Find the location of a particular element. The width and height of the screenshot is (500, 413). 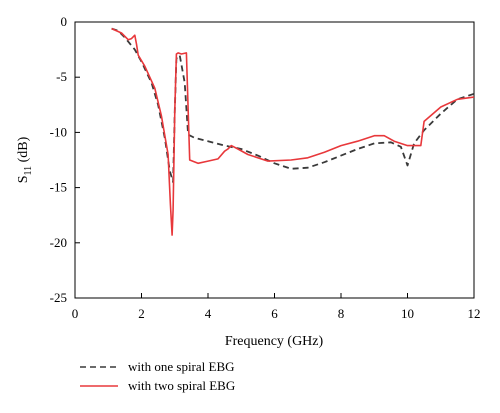

x-axis-ticks: 0 2 4 6 8 10 12 is located at coordinates (276, 307).